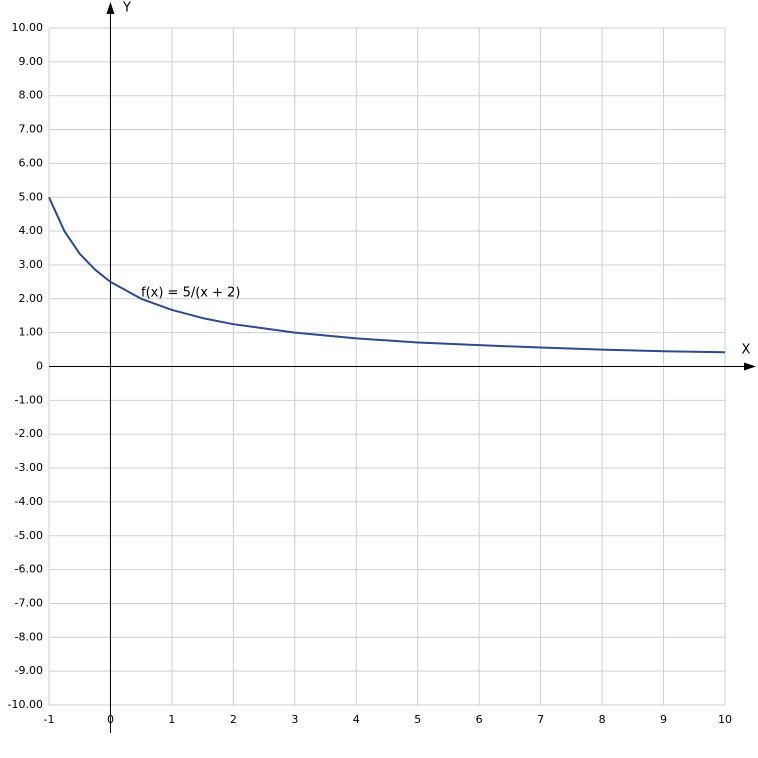 This screenshot has width=758, height=758. Describe the element at coordinates (39, 366) in the screenshot. I see `y-tick-label: 0` at that location.